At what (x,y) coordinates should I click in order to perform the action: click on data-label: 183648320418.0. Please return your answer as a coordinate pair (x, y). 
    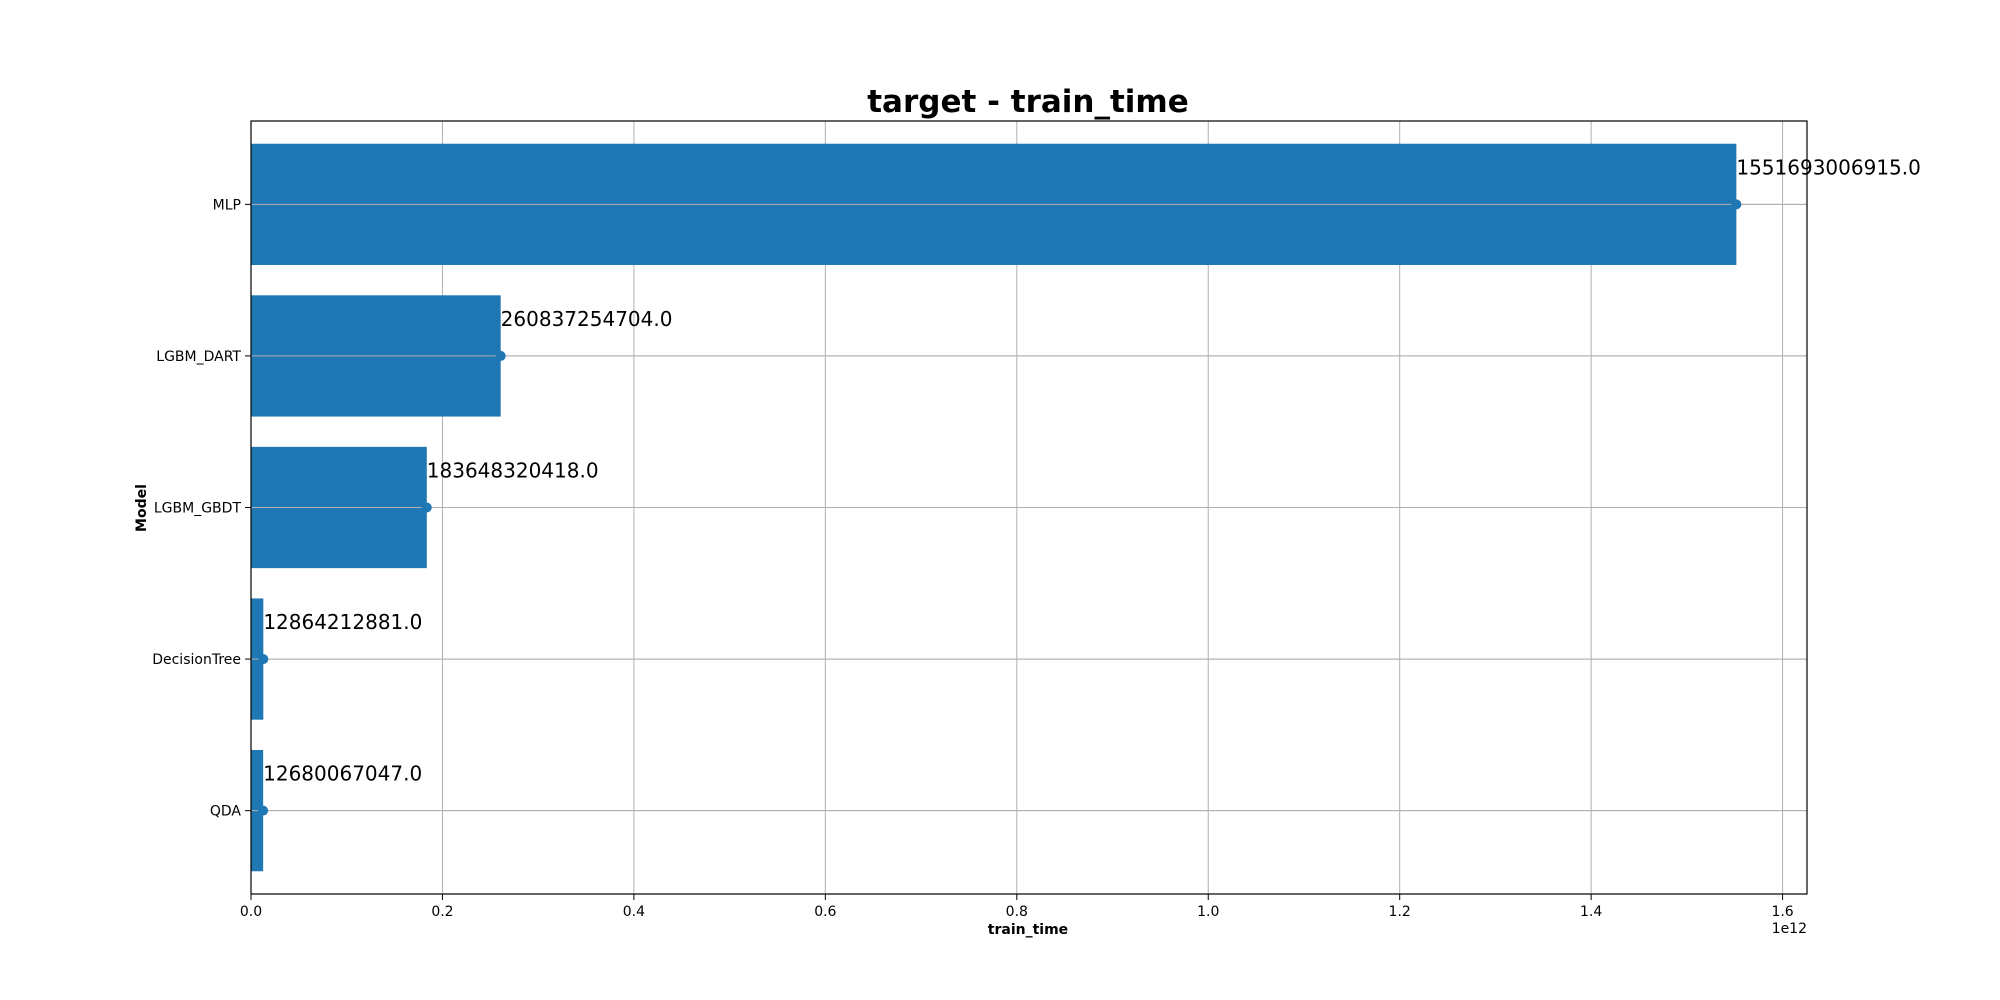
    Looking at the image, I should click on (513, 471).